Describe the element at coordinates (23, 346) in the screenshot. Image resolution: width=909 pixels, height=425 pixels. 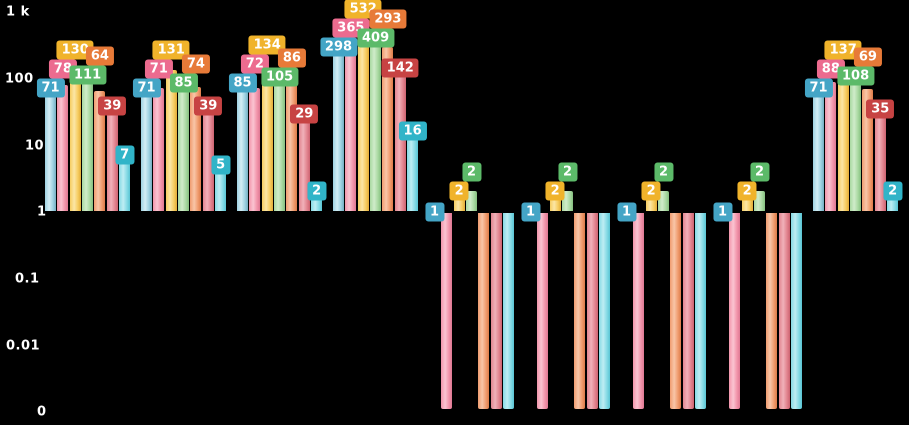
I see `y-tick-label: 0.01` at that location.